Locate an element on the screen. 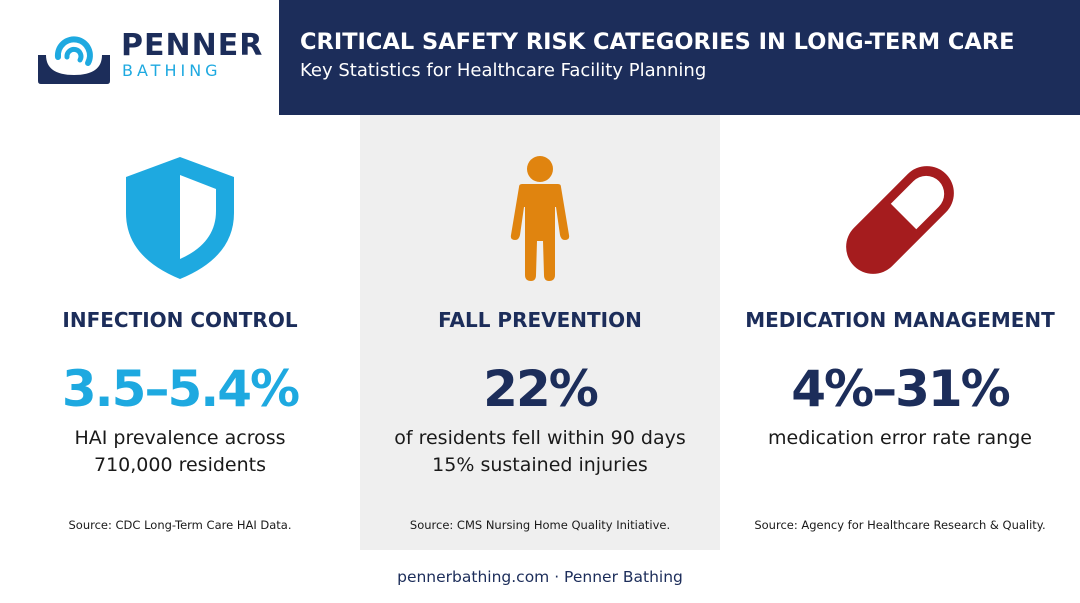  logo: PENNER BATHING is located at coordinates (139, 57).